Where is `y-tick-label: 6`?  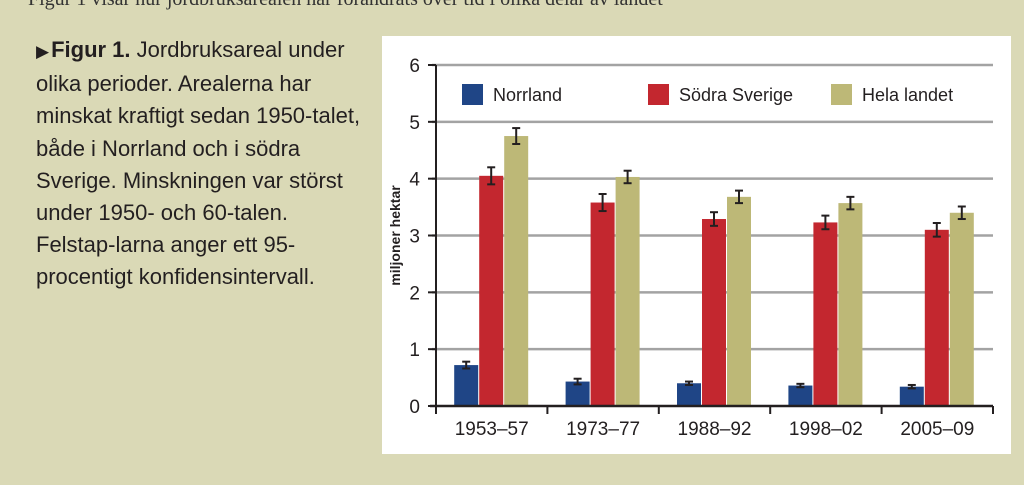
y-tick-label: 6 is located at coordinates (414, 66).